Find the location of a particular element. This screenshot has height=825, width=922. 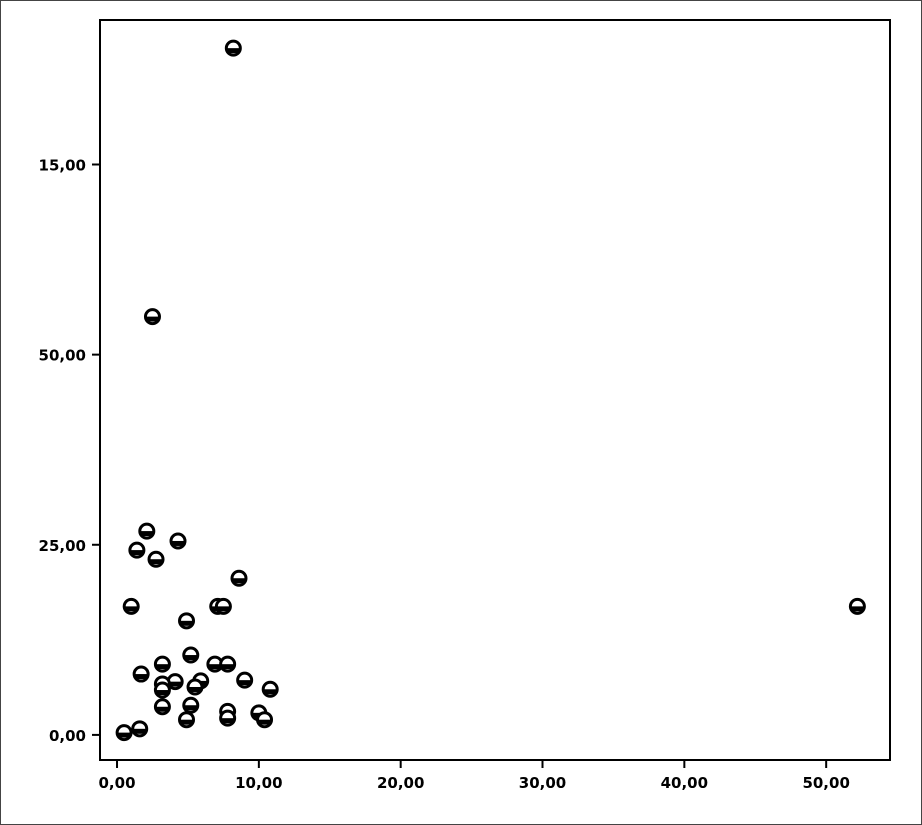

x-tick-label: 50,00 is located at coordinates (825, 783).